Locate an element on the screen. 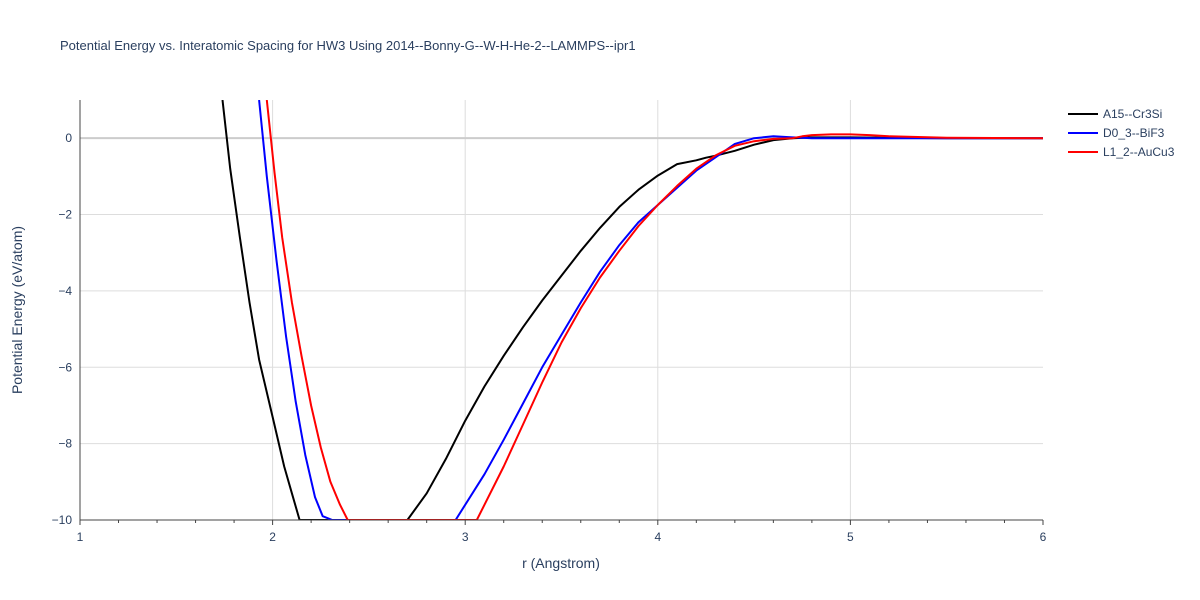  y-tick-label: −2 is located at coordinates (65, 215).